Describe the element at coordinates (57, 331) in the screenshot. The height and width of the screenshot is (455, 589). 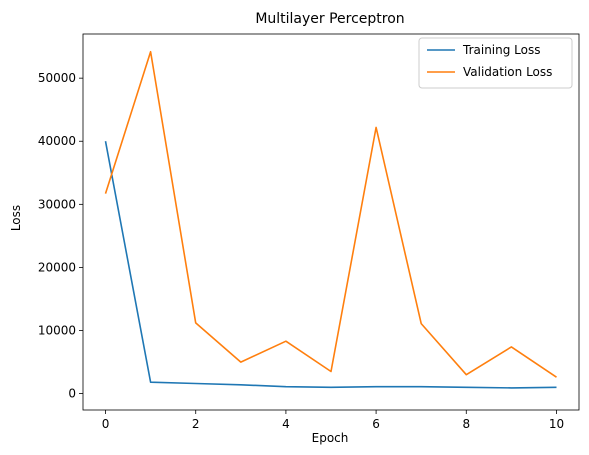
I see `y-tick-label: 10000` at that location.